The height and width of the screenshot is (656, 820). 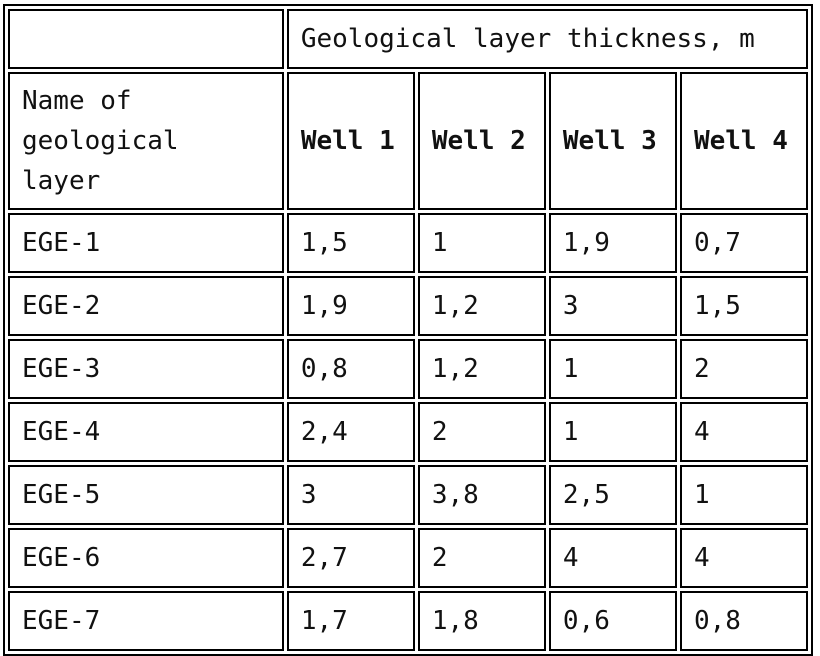 I want to click on table-row: EGE-7 1,7 1,8 0,6 0,8, so click(x=408, y=621).